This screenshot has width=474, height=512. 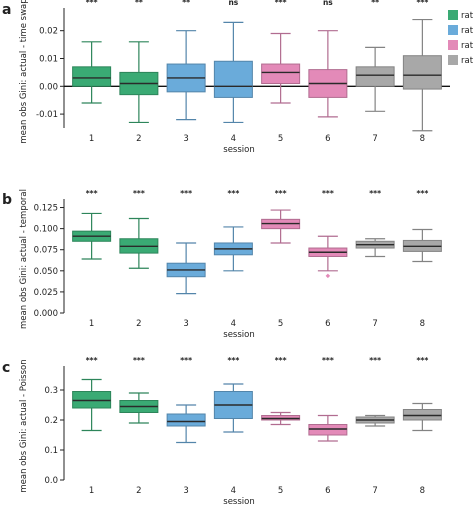 What do you see at coordinates (233, 3) in the screenshot?
I see `significance-label: ns` at bounding box center [233, 3].